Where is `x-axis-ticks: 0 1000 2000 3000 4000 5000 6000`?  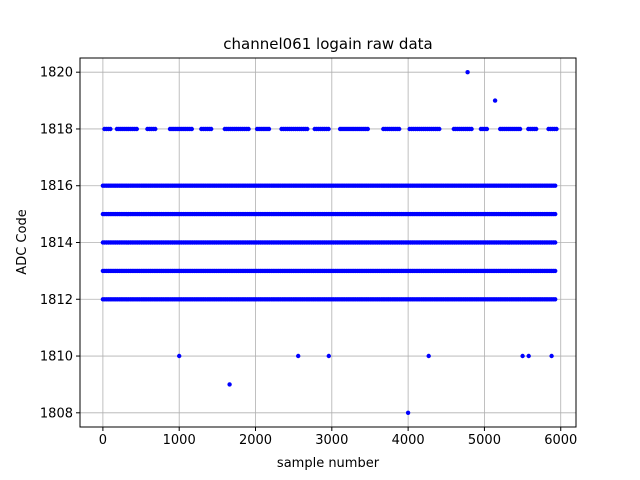 x-axis-ticks: 0 1000 2000 3000 4000 5000 6000 is located at coordinates (338, 437).